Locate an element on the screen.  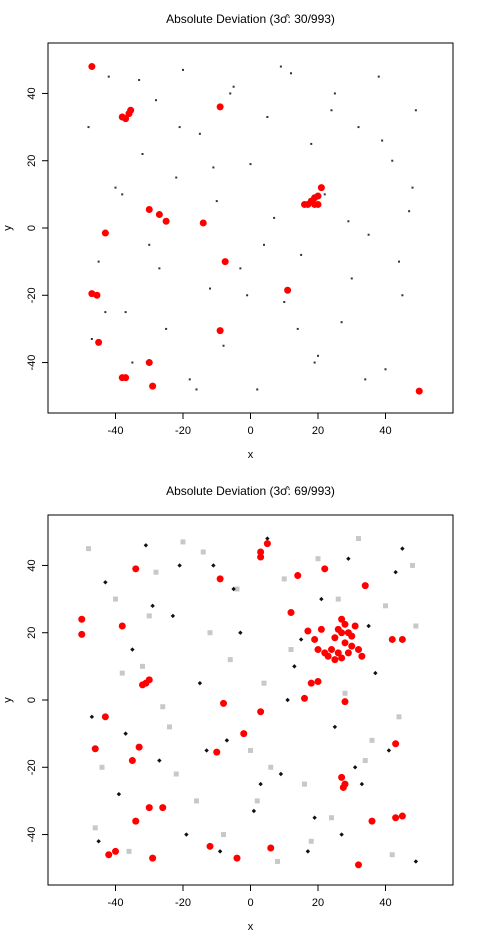
x-axis-label: x is located at coordinates (251, 927).